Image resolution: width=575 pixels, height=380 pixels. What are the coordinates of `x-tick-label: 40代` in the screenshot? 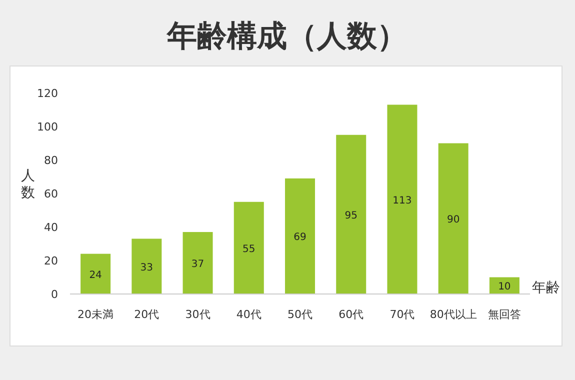 It's located at (249, 314).